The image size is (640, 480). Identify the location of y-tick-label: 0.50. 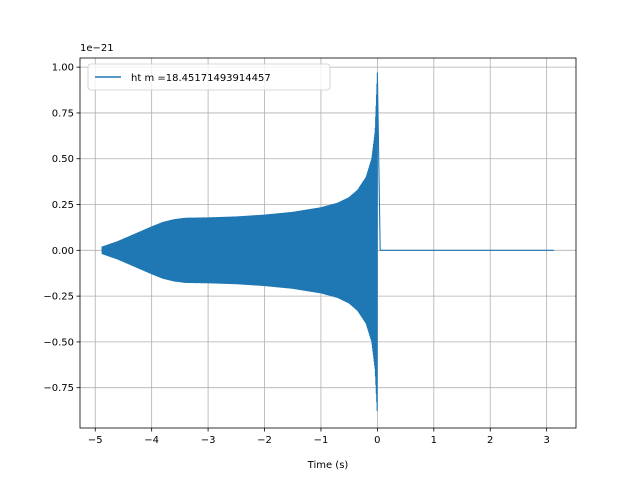
(63, 159).